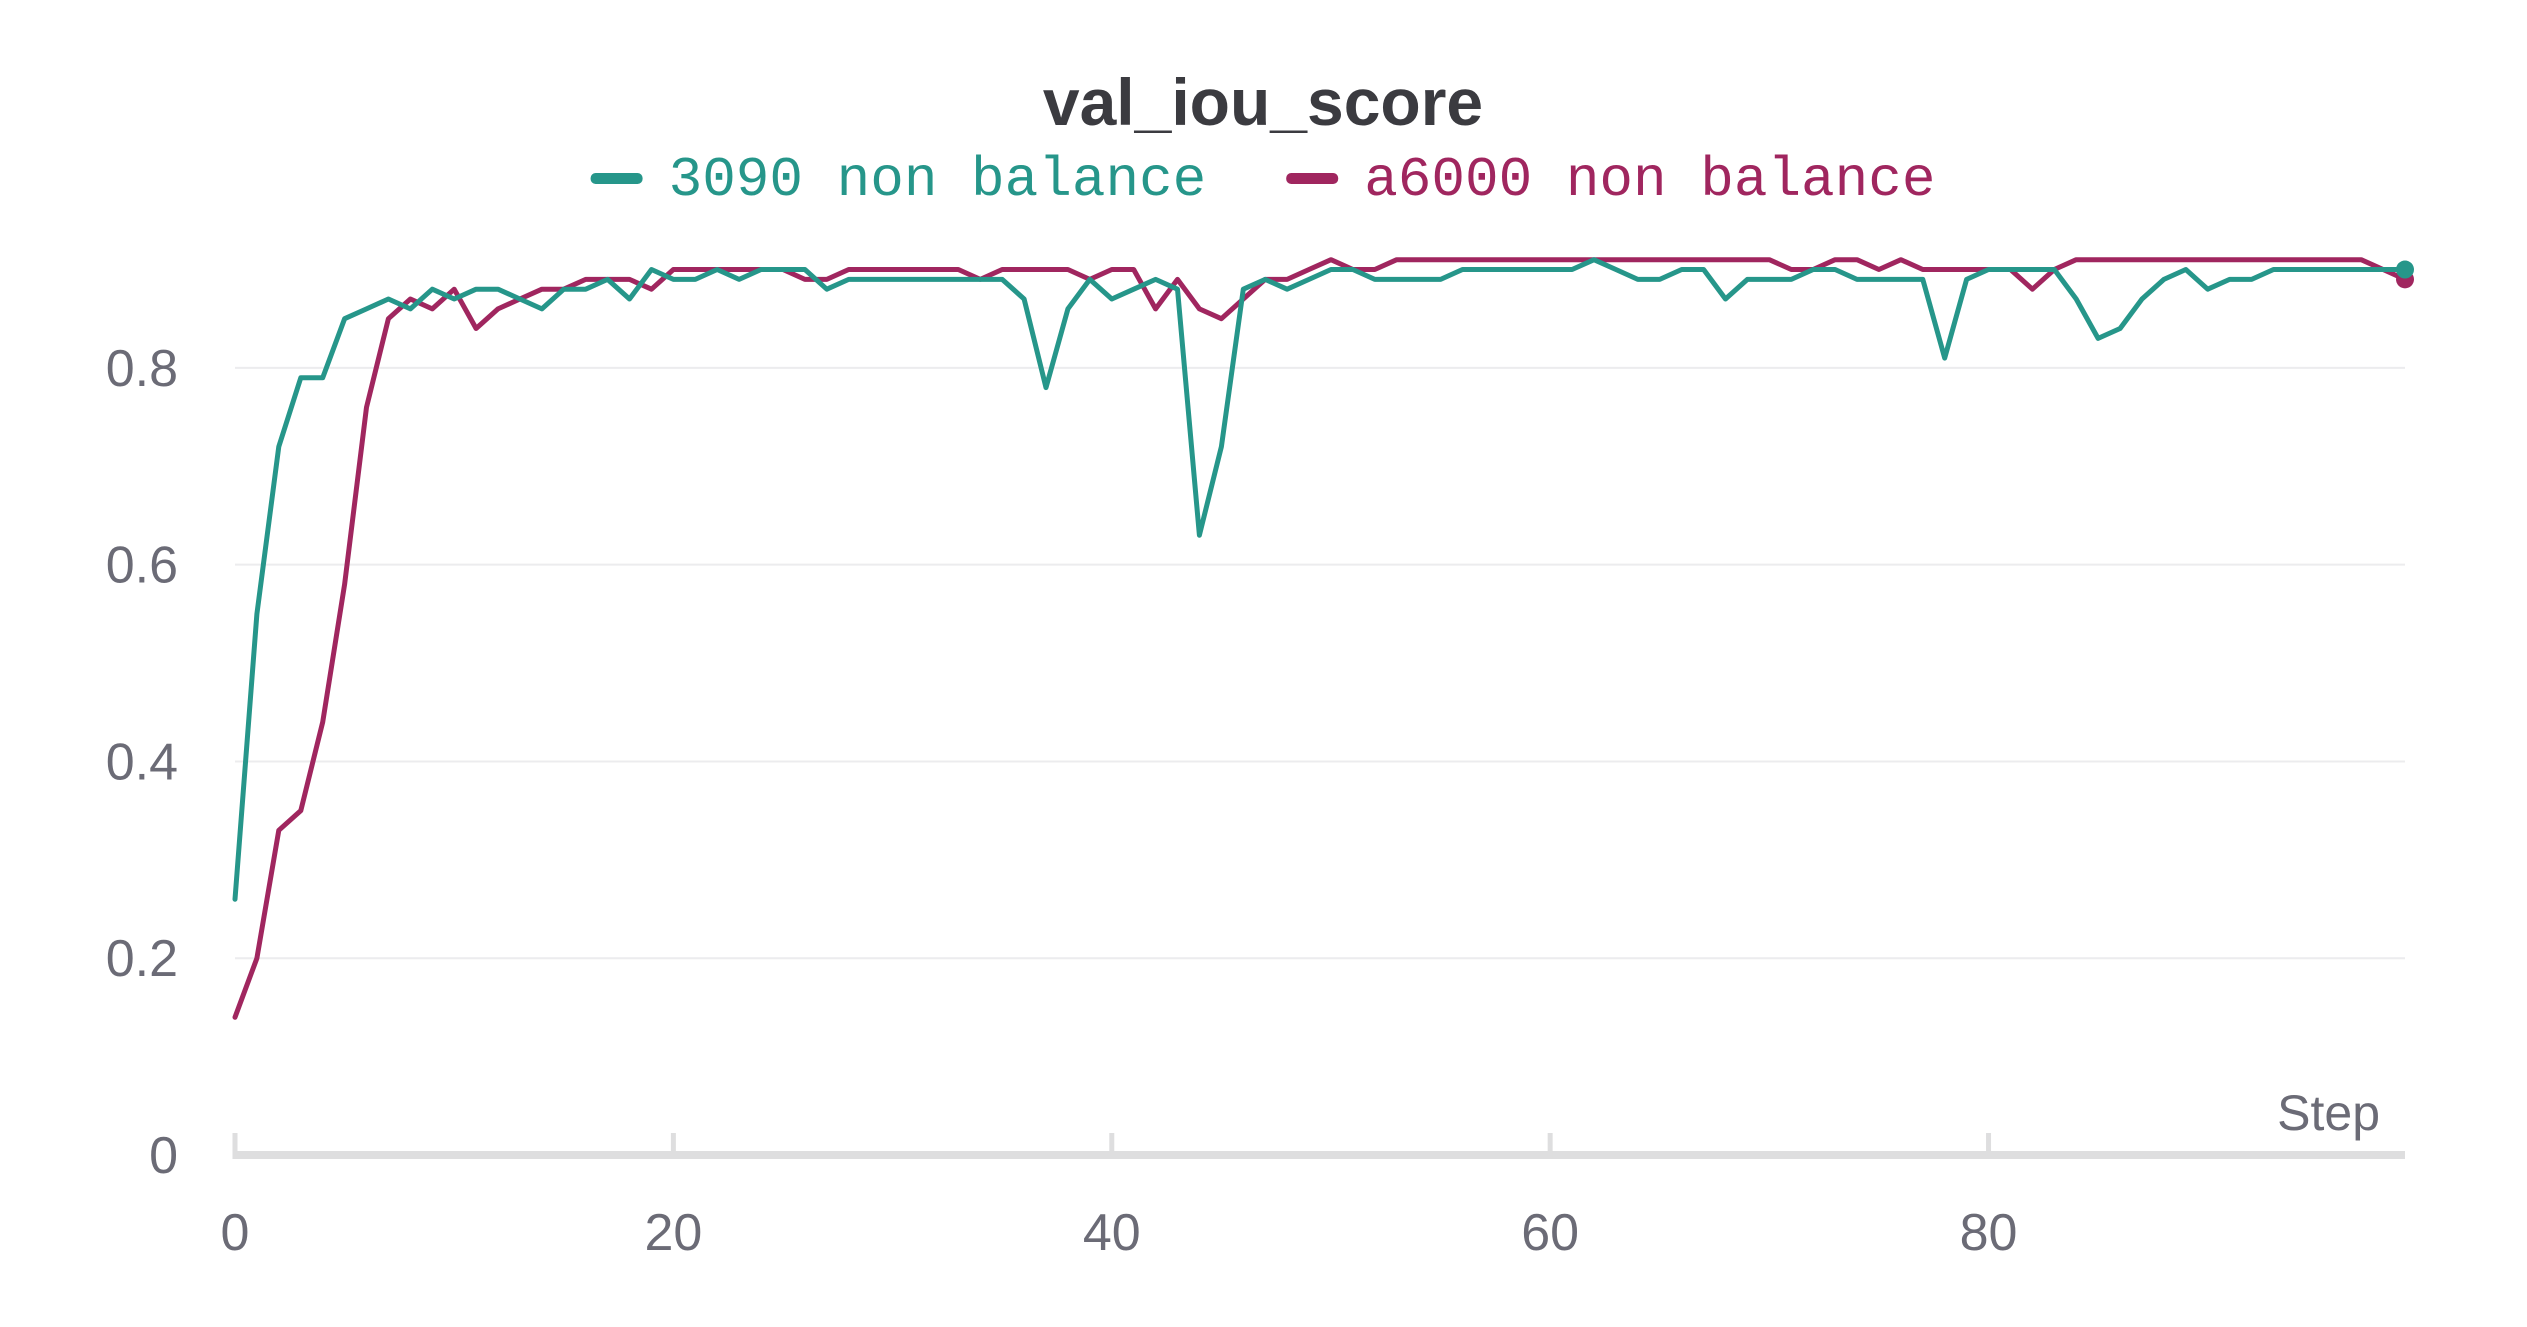 This screenshot has height=1327, width=2527. I want to click on y-tick-label: 0, so click(163, 1156).